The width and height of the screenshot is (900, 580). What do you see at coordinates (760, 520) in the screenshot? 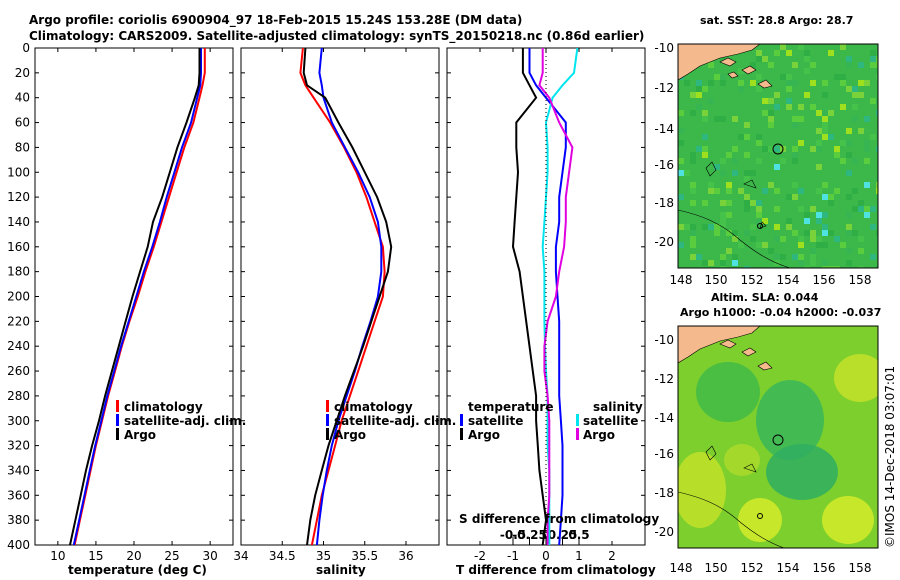
I see `sla-high-blob` at bounding box center [760, 520].